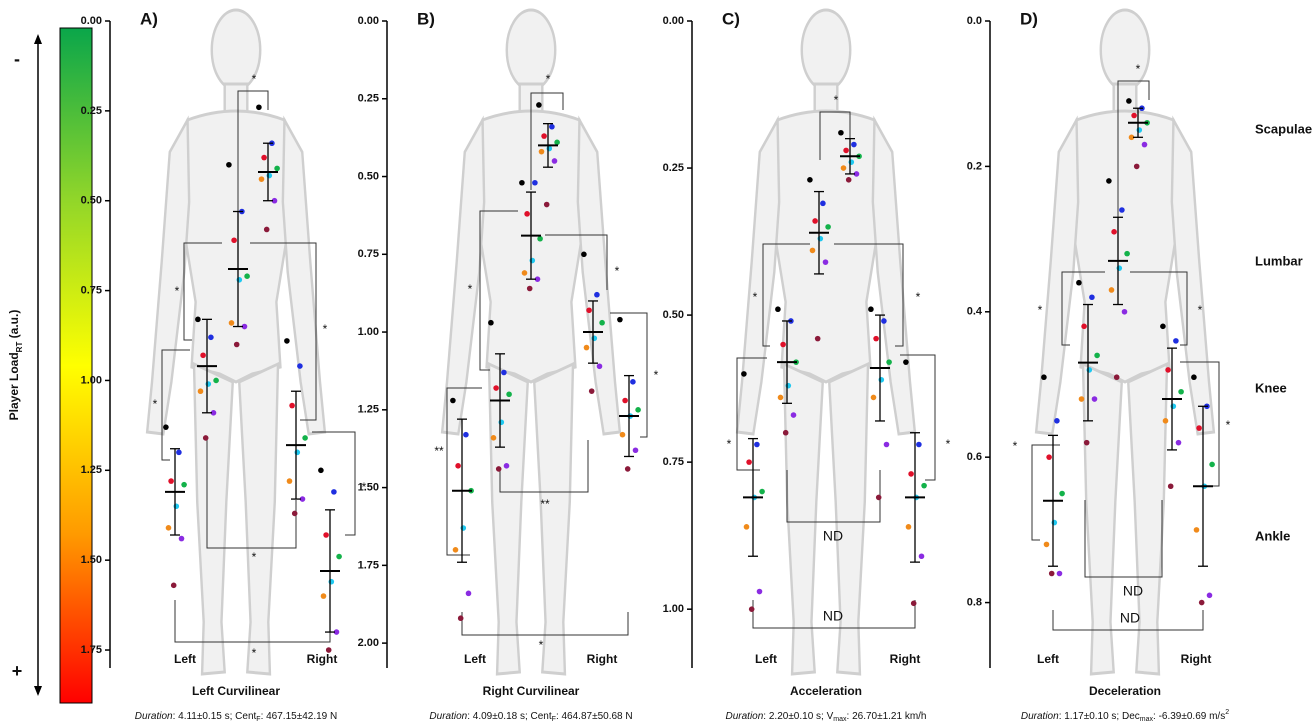 The height and width of the screenshot is (726, 1315). Describe the element at coordinates (76, 365) in the screenshot. I see `colorbar` at that location.